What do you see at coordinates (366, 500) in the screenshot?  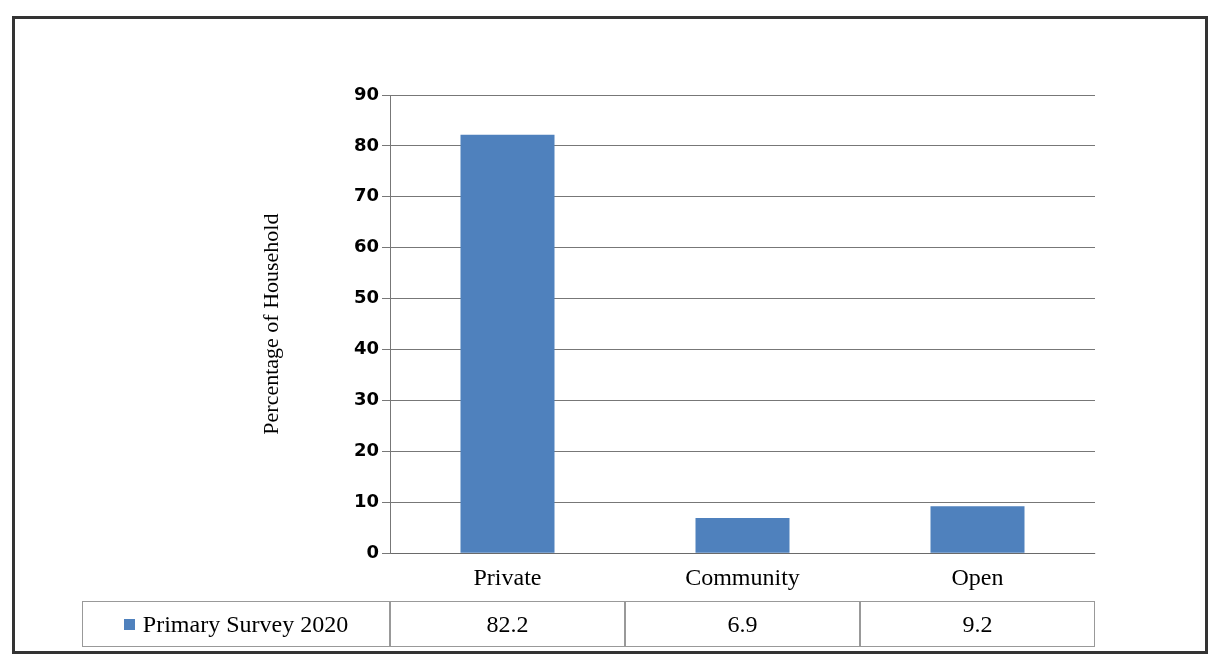 I see `y-tick-label: 10` at bounding box center [366, 500].